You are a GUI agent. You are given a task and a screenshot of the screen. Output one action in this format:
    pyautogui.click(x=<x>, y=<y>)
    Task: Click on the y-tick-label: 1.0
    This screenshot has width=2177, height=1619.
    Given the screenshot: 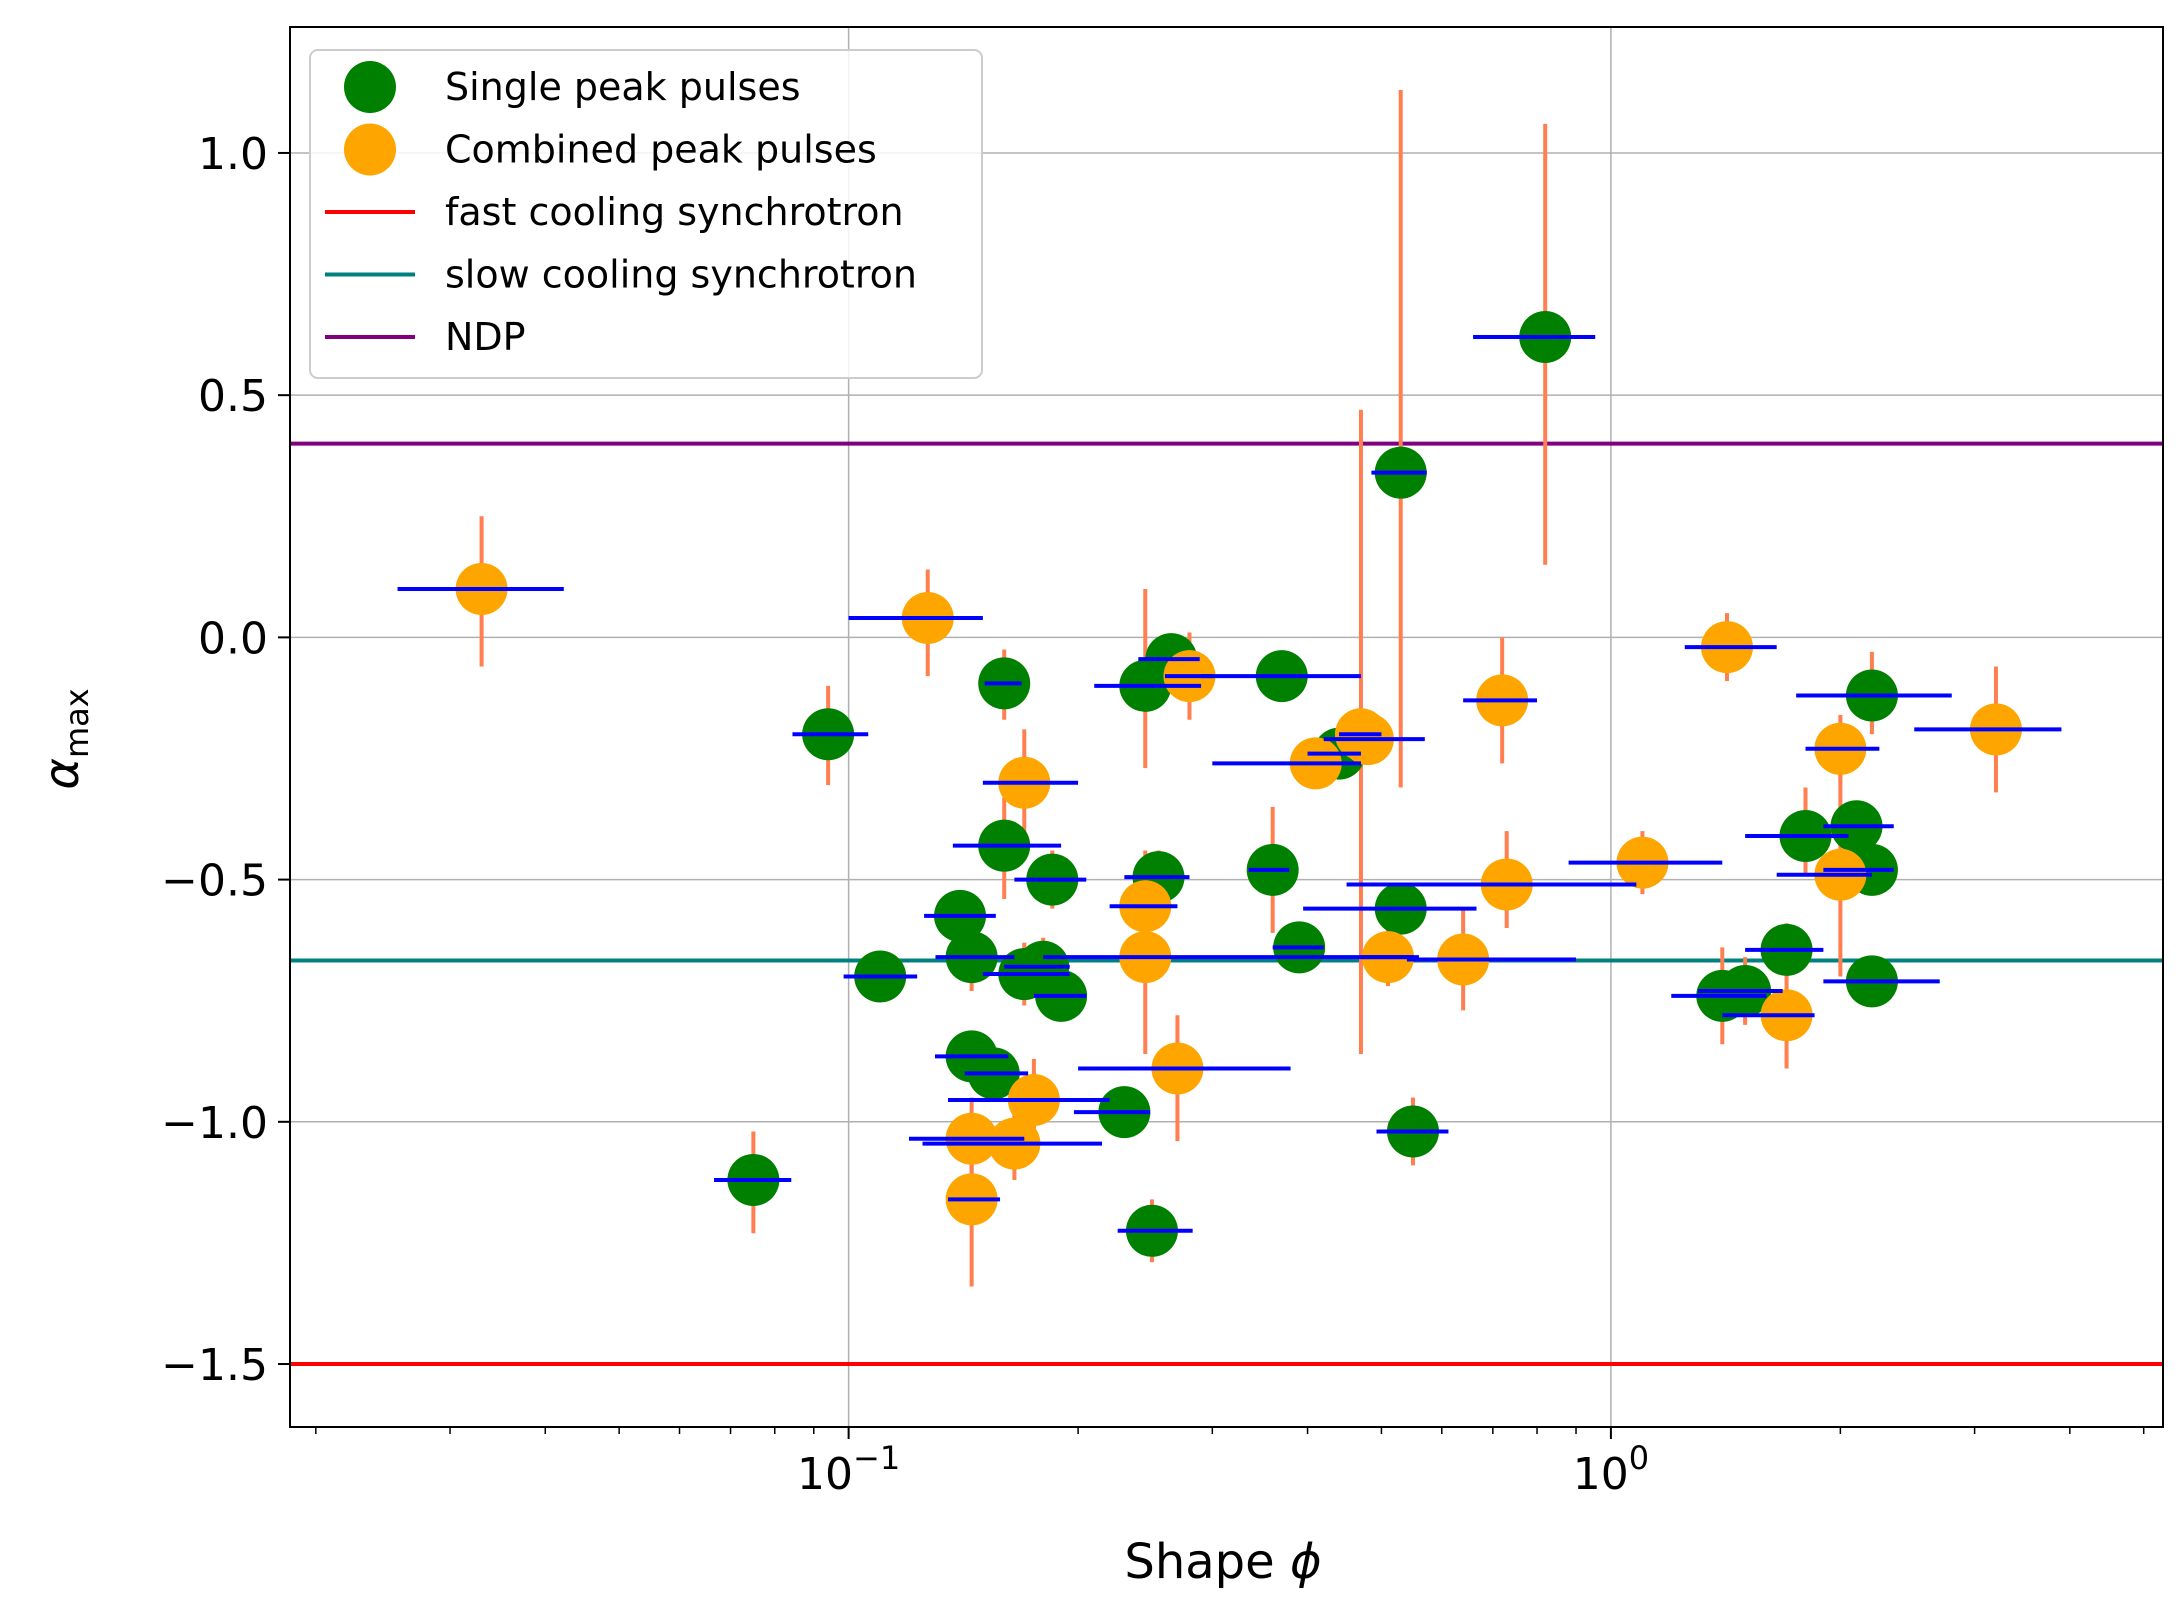 What is the action you would take?
    pyautogui.click(x=233, y=154)
    